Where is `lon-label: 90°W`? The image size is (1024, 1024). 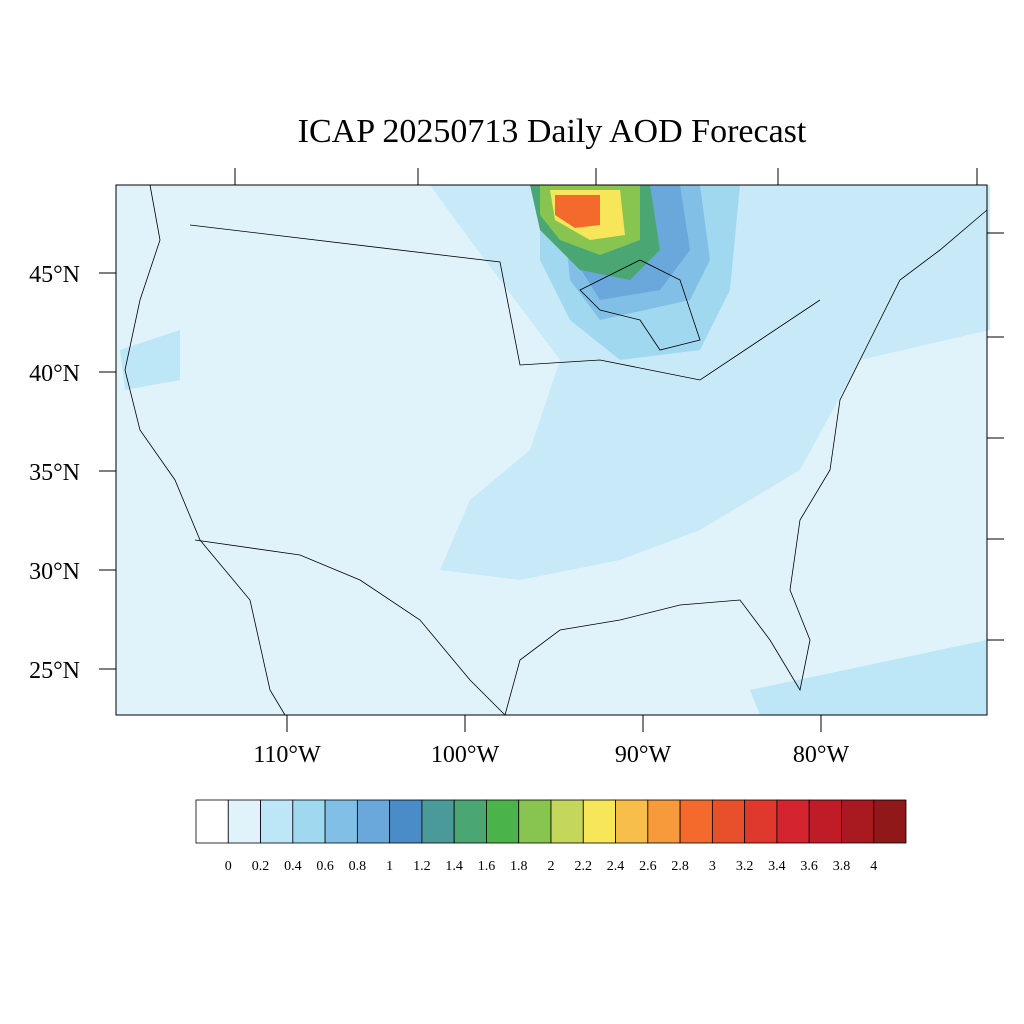
lon-label: 90°W is located at coordinates (643, 755).